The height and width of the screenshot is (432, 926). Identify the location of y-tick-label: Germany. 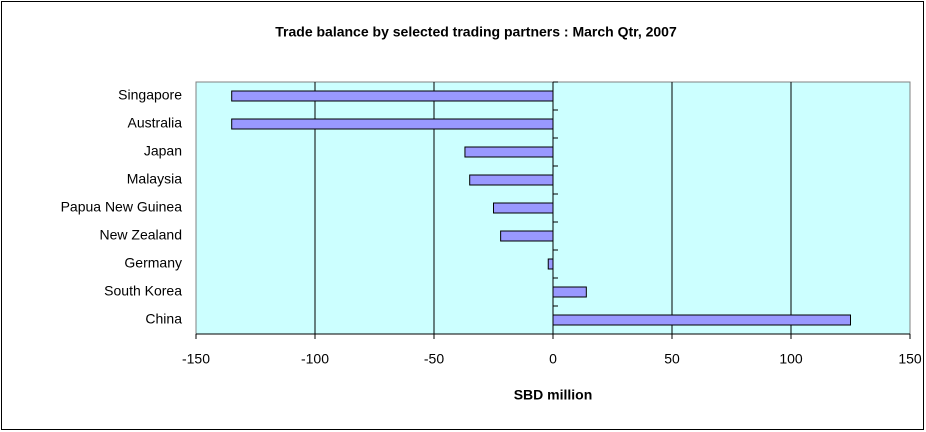
(153, 263).